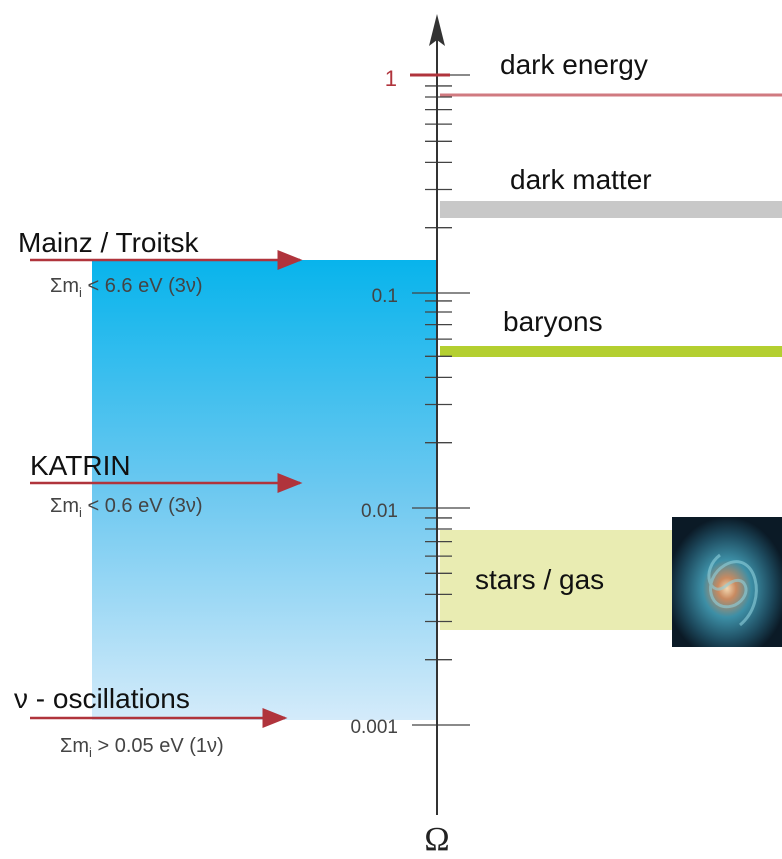 Image resolution: width=782 pixels, height=859 pixels. Describe the element at coordinates (581, 179) in the screenshot. I see `component-label: dark matter` at that location.